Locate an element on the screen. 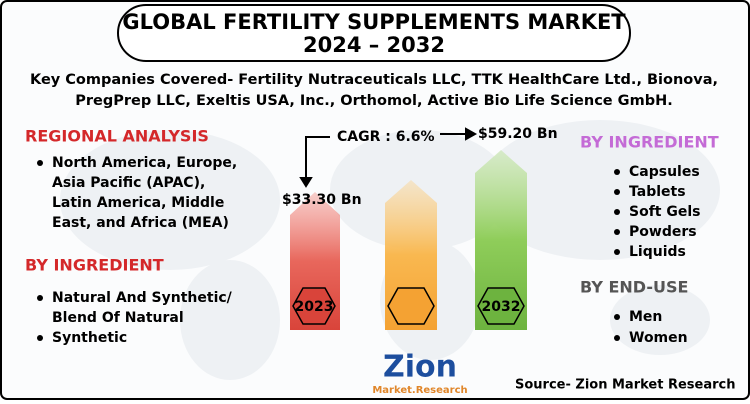 This screenshot has height=404, width=750. list-item: East, and Africa (MEA) is located at coordinates (140, 223).